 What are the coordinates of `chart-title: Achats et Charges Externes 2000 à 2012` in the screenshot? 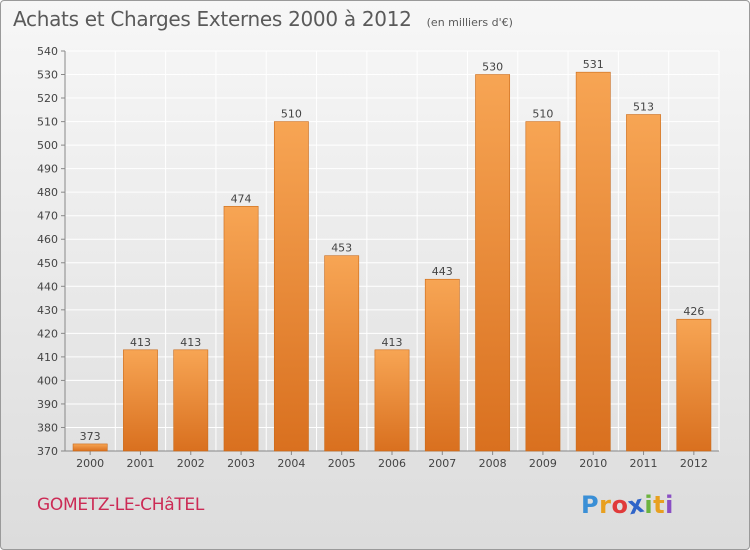 It's located at (212, 19).